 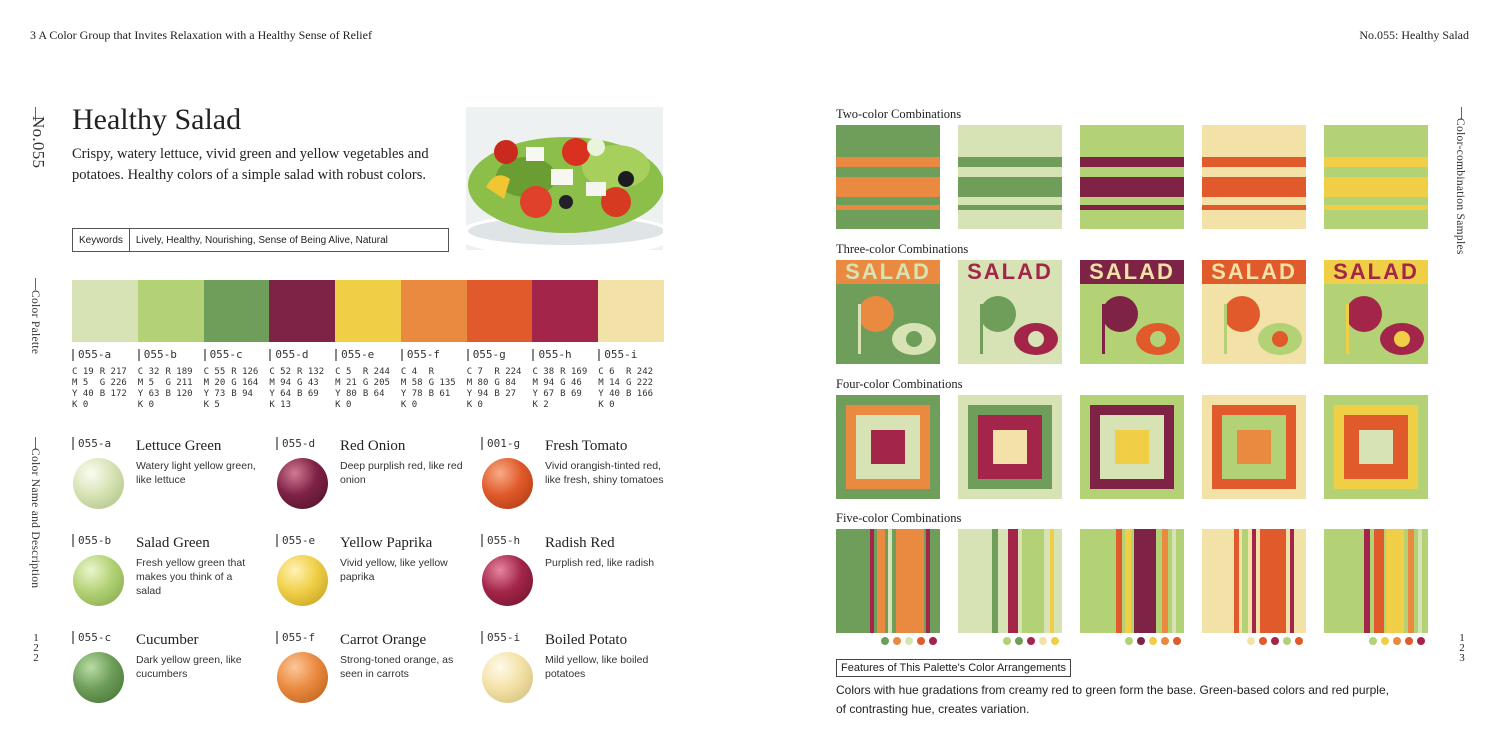 I want to click on palette-code: 055-d C 52 M 94 Y 64 K 13 R 132 G 43 B 69, so click(x=302, y=380).